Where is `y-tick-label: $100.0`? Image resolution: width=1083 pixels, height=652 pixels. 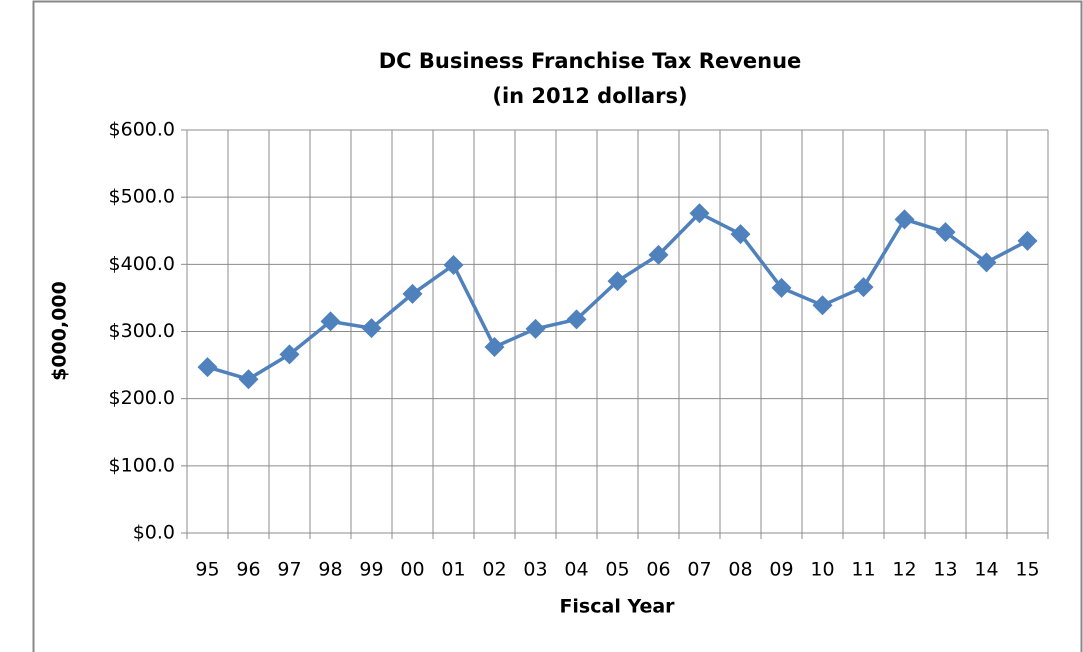 y-tick-label: $100.0 is located at coordinates (142, 465).